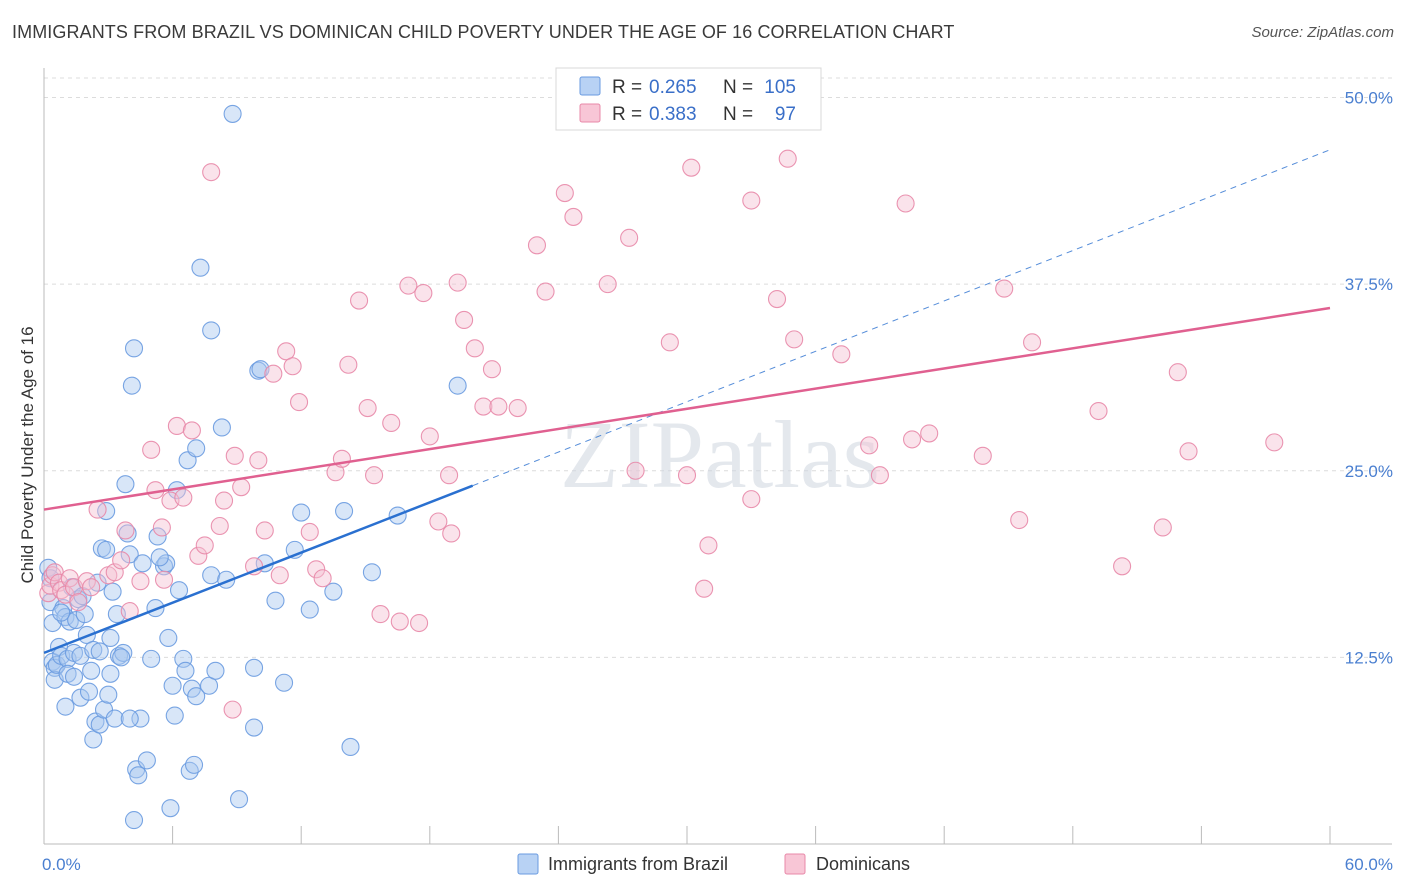 The image size is (1406, 892). I want to click on y-tick-label-0: 12.5%, so click(1369, 657).